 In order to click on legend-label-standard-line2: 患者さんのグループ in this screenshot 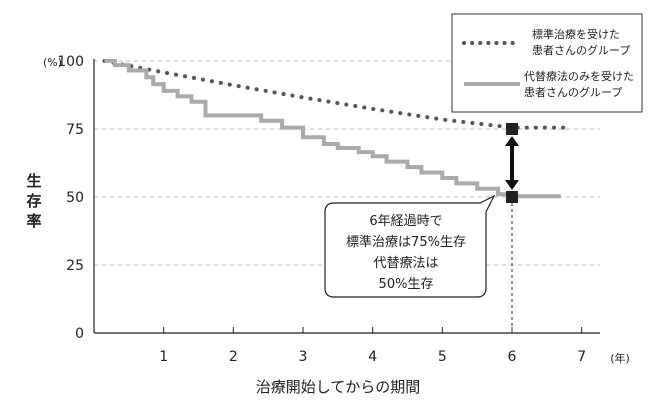, I will do `click(581, 50)`.